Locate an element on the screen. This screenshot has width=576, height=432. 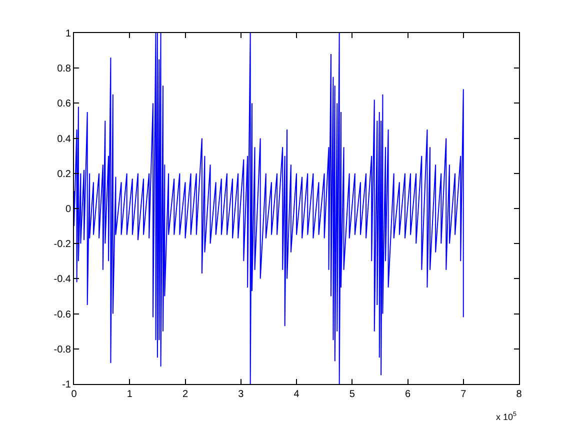
y-tick-label: 0 is located at coordinates (68, 209).